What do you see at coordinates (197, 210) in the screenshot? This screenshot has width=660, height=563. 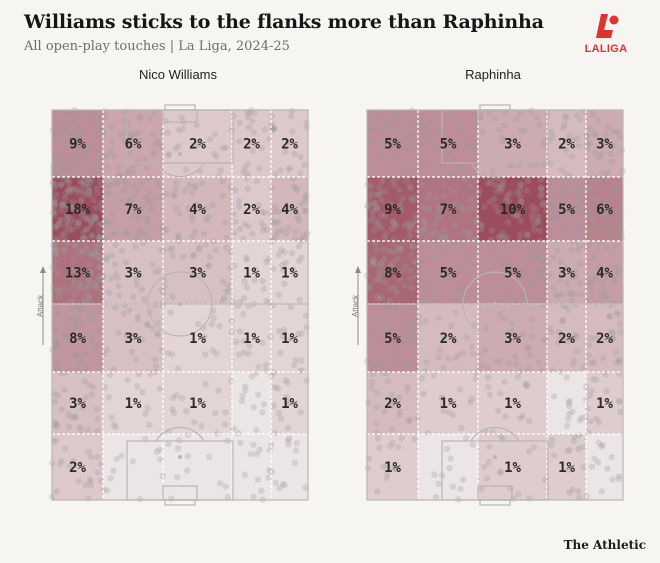 I see `cell-label-r1-c2: 4%` at bounding box center [197, 210].